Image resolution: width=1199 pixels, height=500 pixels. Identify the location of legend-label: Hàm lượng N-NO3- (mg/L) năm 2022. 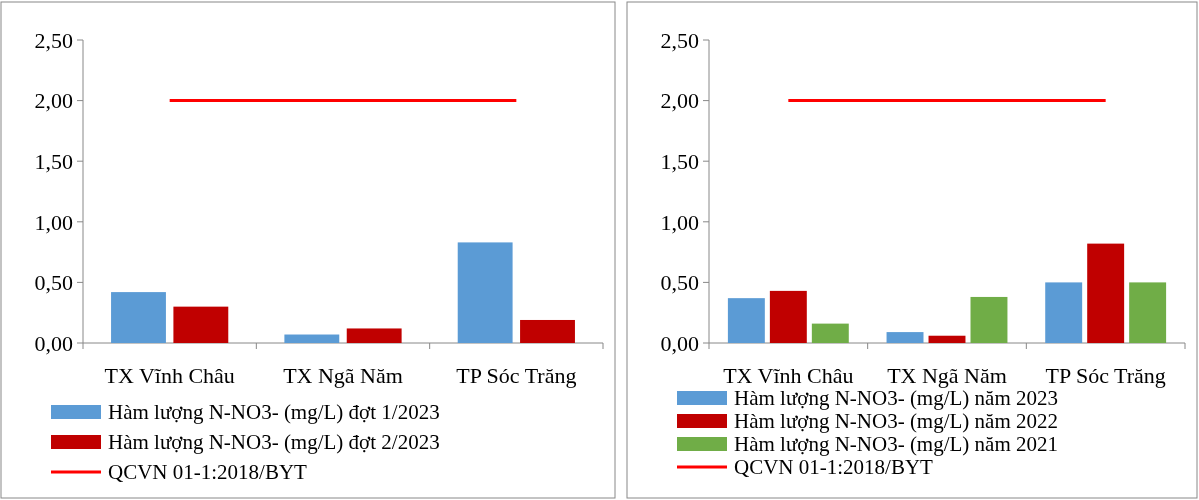
(896, 421).